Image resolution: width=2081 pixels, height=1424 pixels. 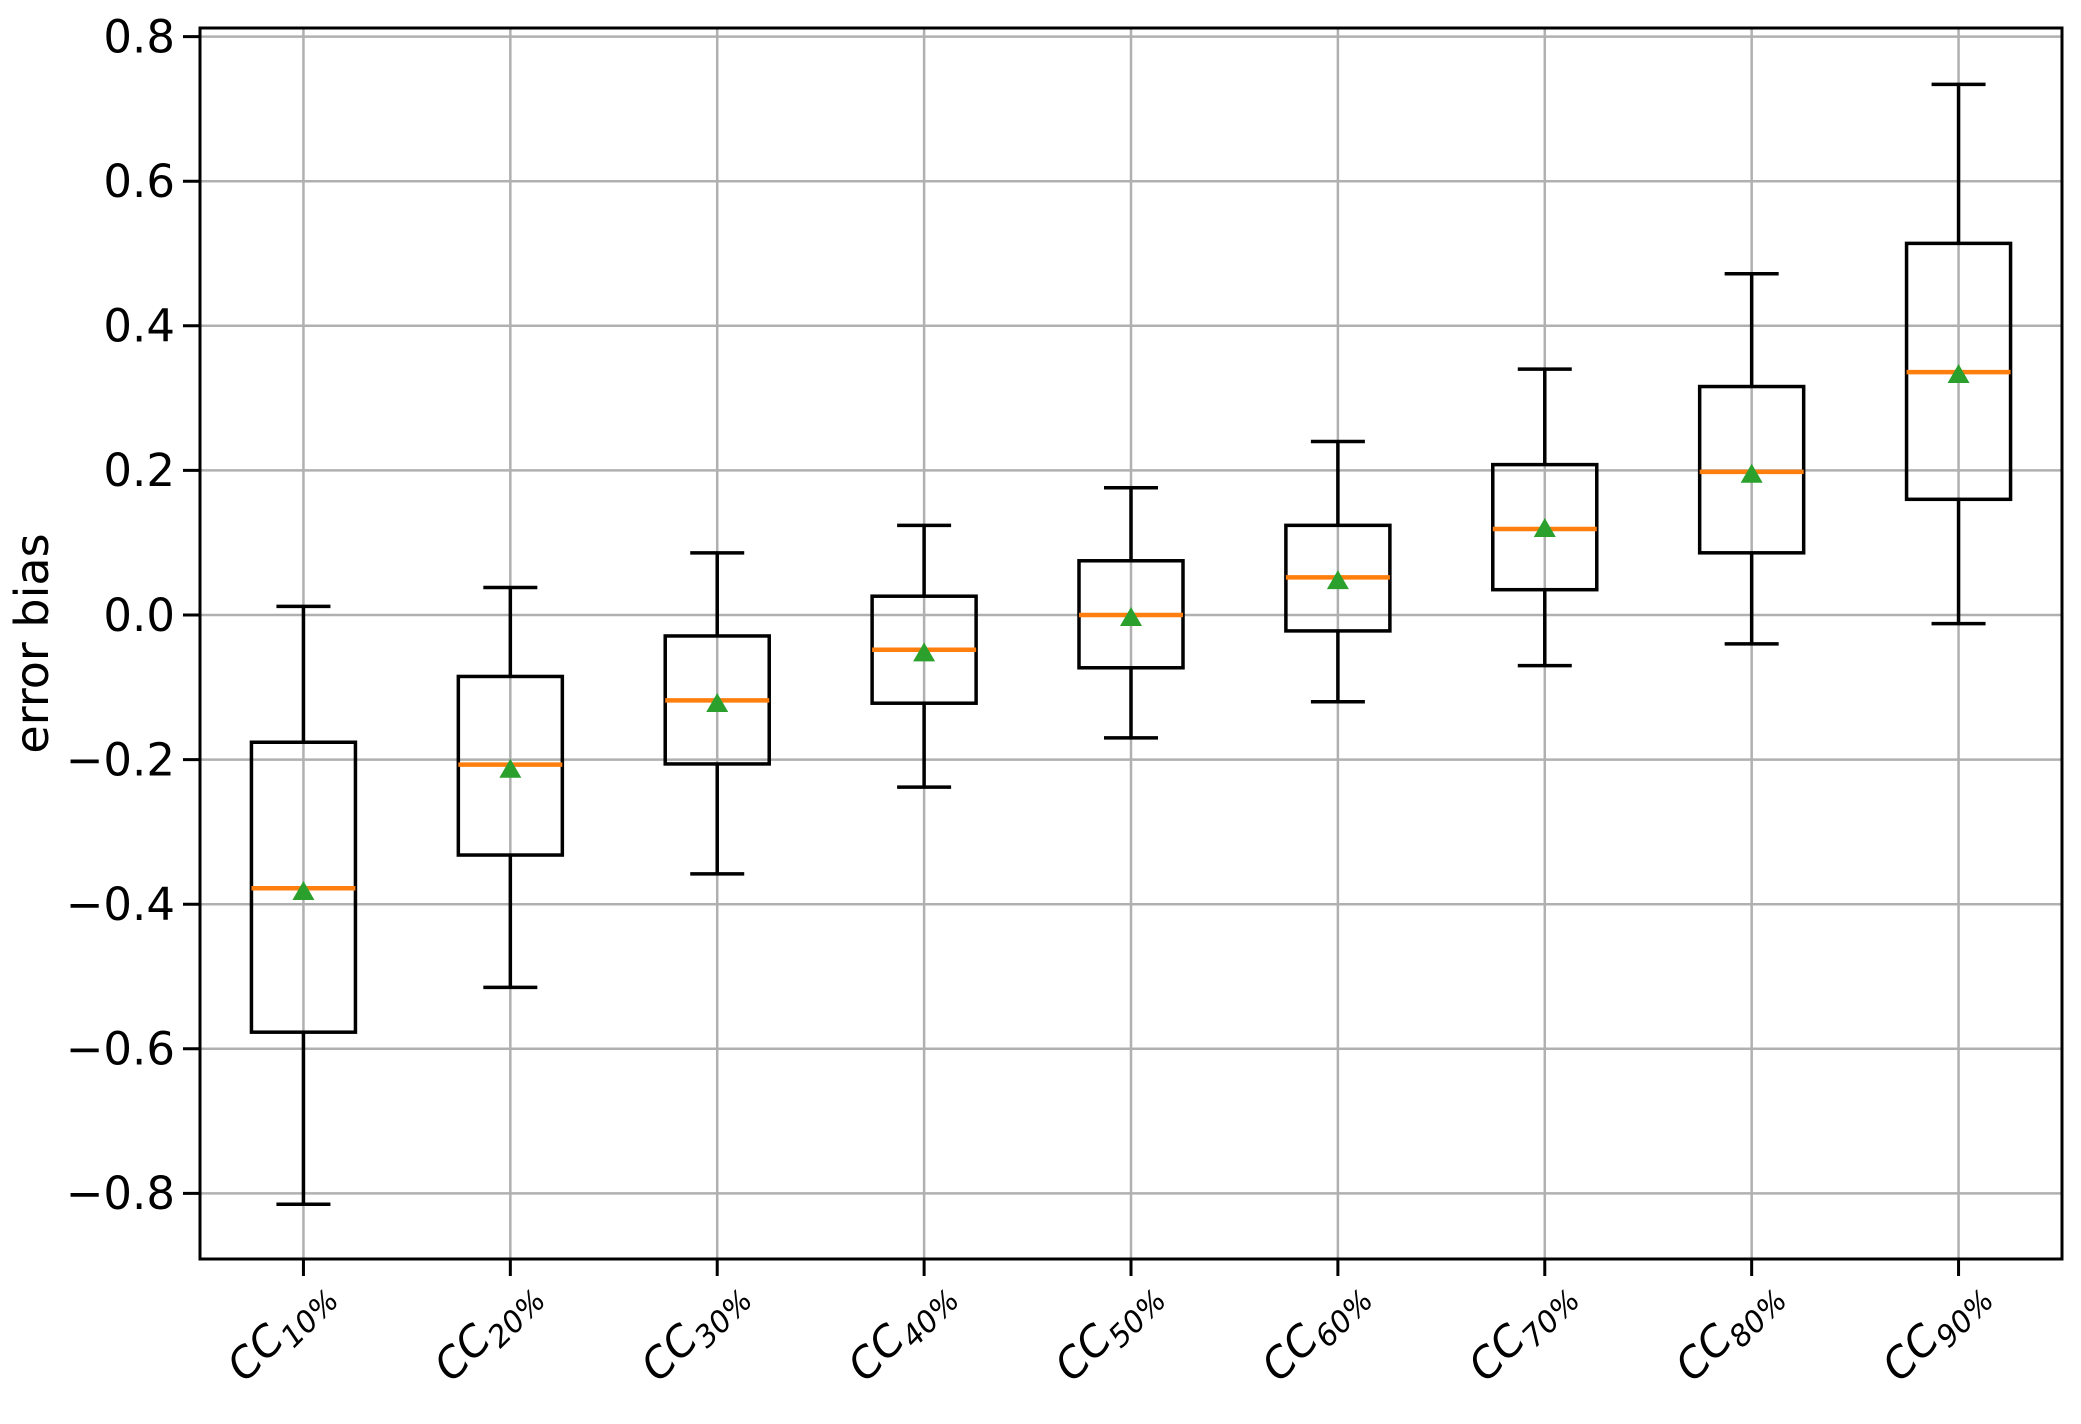 What do you see at coordinates (1751, 458) in the screenshot?
I see `box-group-80%` at bounding box center [1751, 458].